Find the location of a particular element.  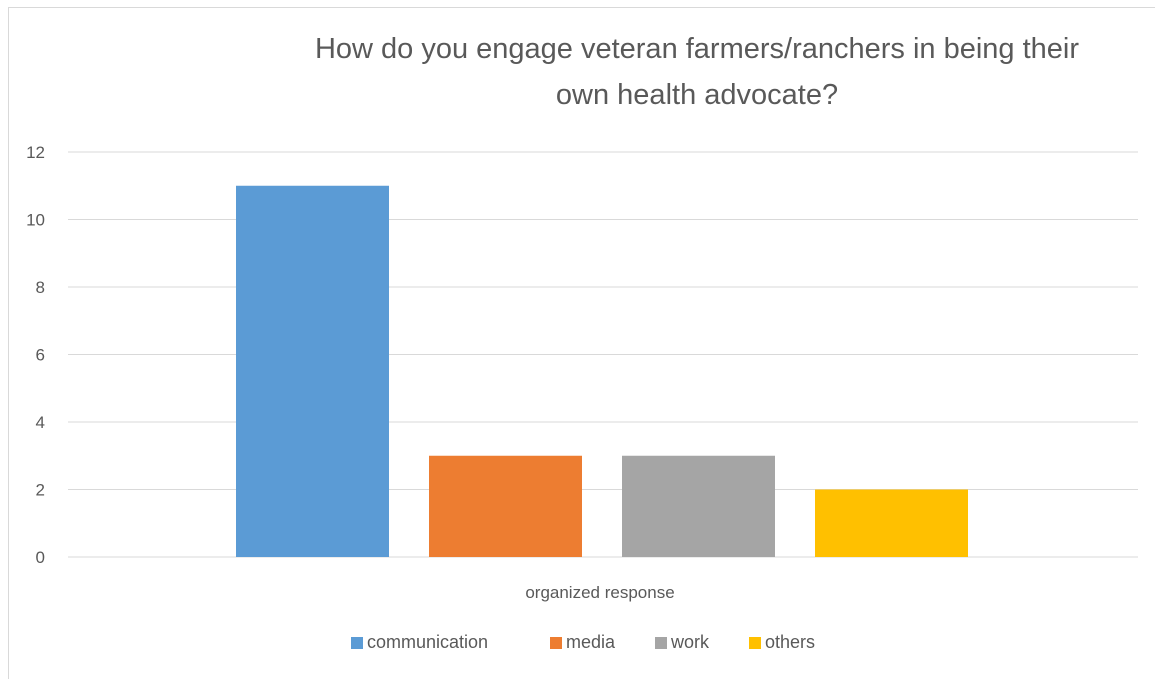

y-tick-label: 4 is located at coordinates (40, 422).